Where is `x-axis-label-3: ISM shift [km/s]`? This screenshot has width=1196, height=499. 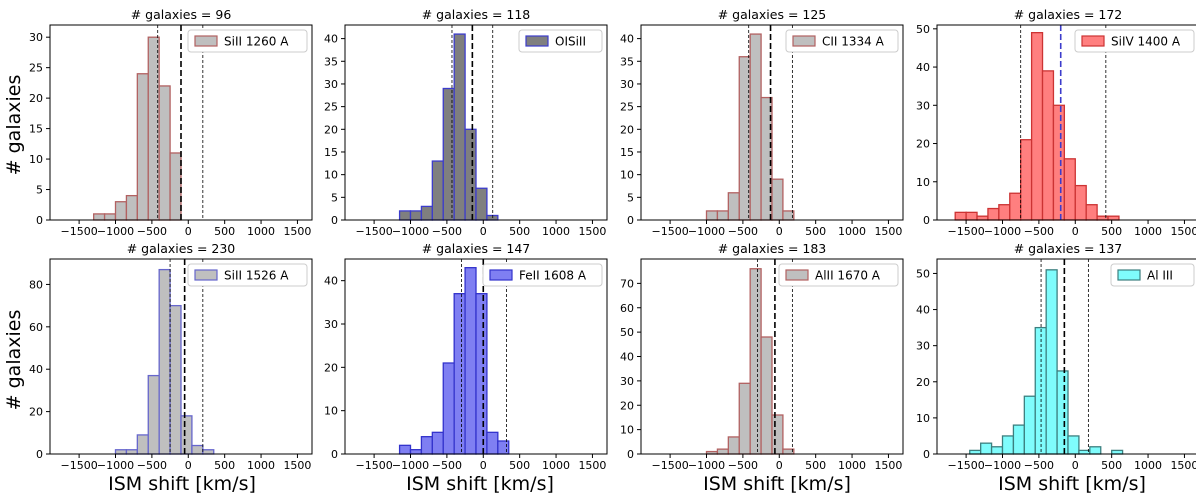 x-axis-label-3: ISM shift [km/s] is located at coordinates (777, 484).